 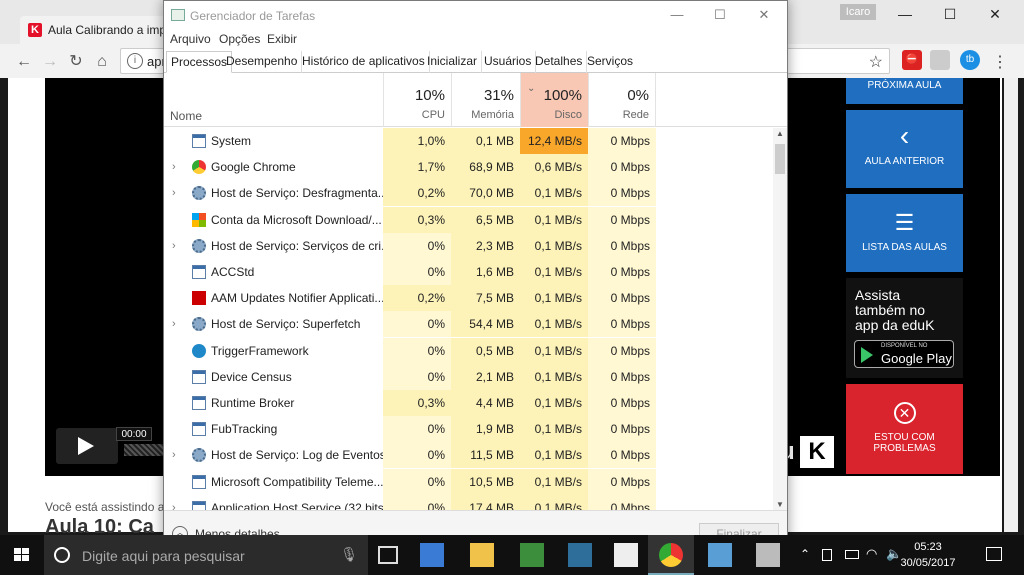 What do you see at coordinates (858, 12) in the screenshot?
I see `profile-button: Icaro` at bounding box center [858, 12].